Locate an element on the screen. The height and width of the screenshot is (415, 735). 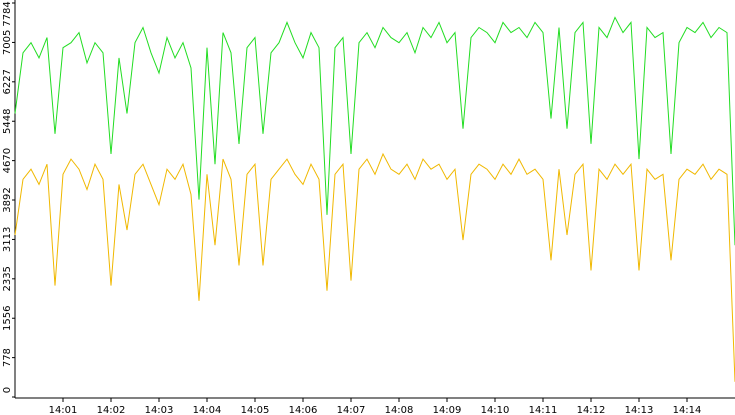
x-tick-label: 14:11 is located at coordinates (543, 410).